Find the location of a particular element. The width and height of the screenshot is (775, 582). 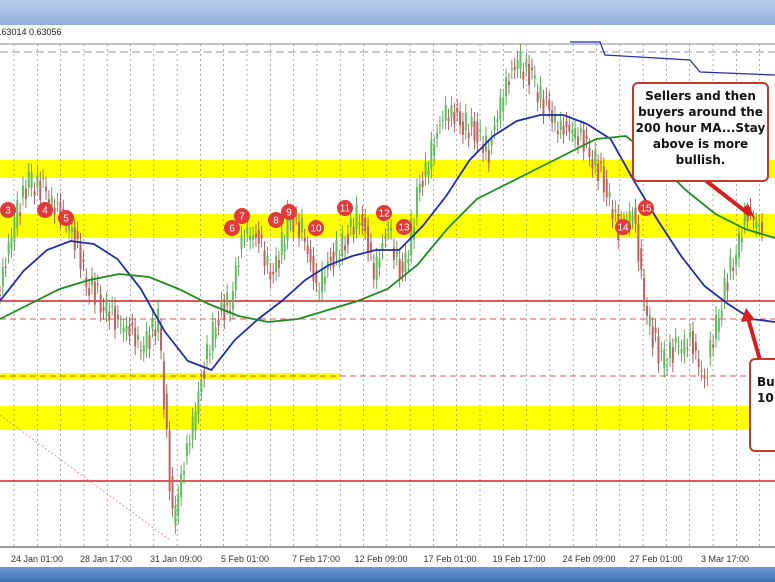

price-quote: 0.63014 0.63056 is located at coordinates (31, 32).